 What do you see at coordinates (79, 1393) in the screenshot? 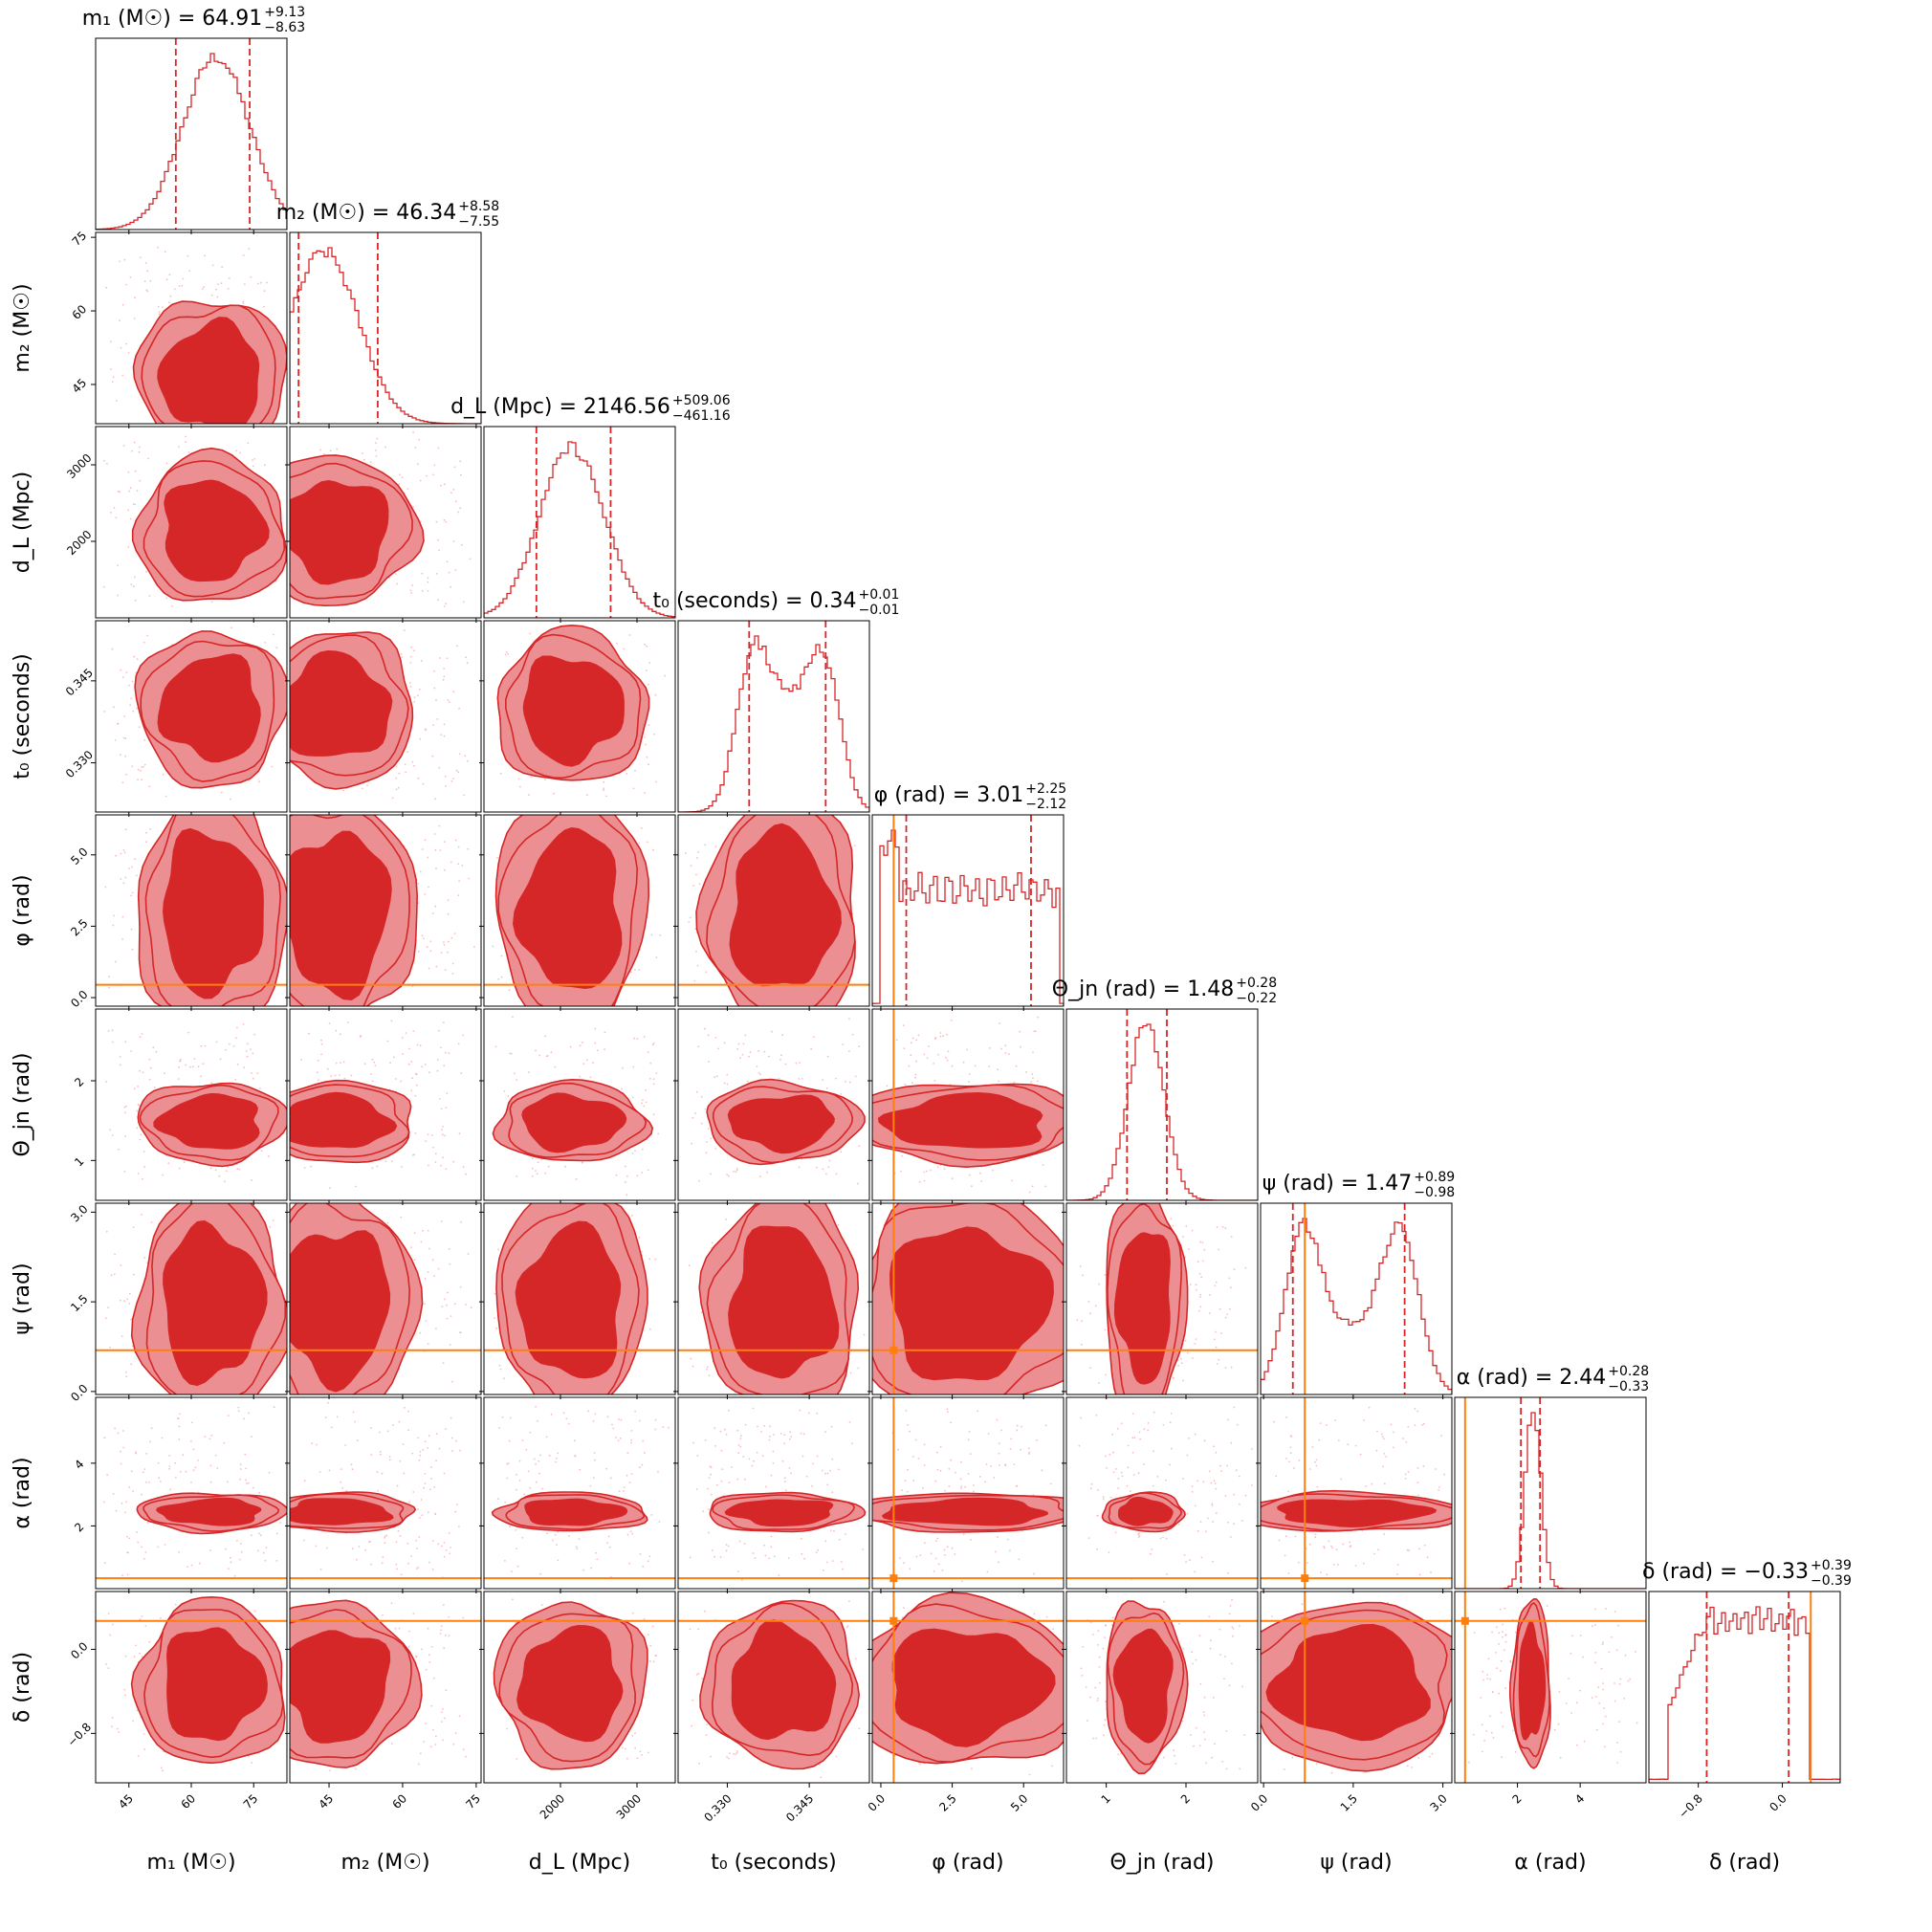
I see `y-tick-label-psi: 0.0` at bounding box center [79, 1393].